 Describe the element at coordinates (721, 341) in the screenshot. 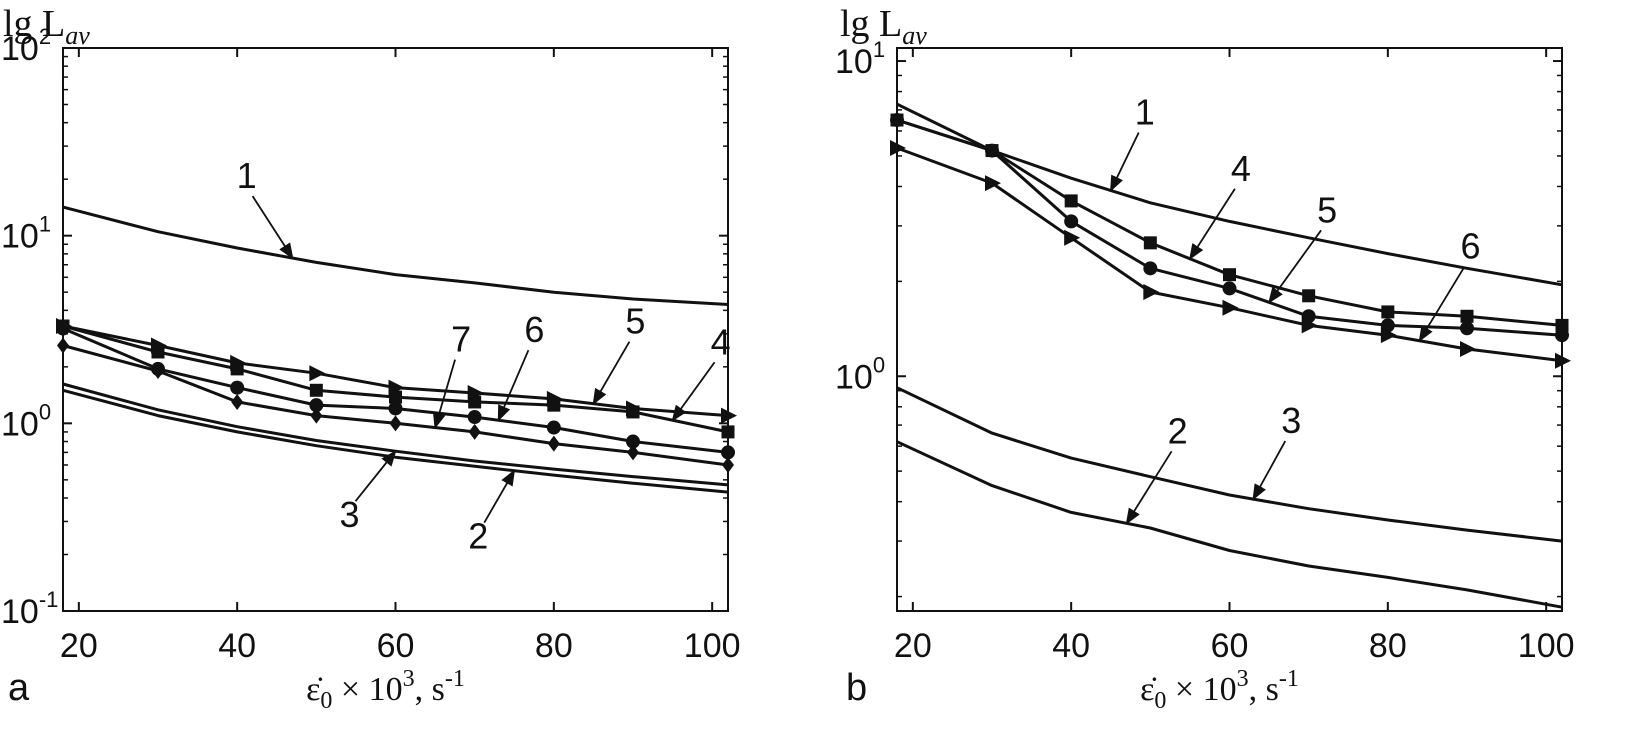

I see `annotation-label: 4` at that location.